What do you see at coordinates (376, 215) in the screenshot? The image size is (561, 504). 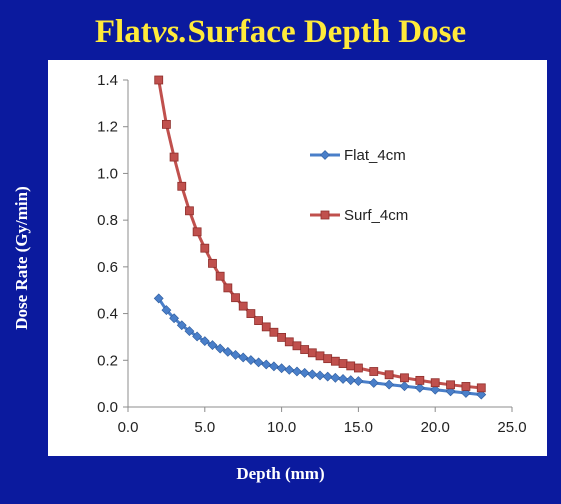 I see `legend-label: Surf_4cm` at bounding box center [376, 215].